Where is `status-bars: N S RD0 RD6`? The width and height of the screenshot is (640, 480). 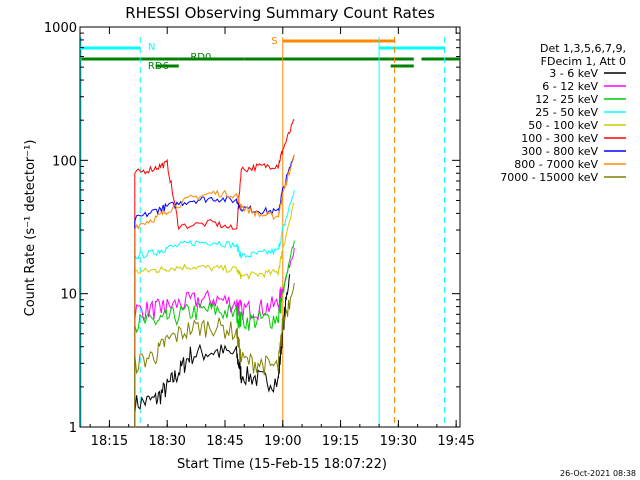 status-bars: N S RD0 RD6 is located at coordinates (270, 54).